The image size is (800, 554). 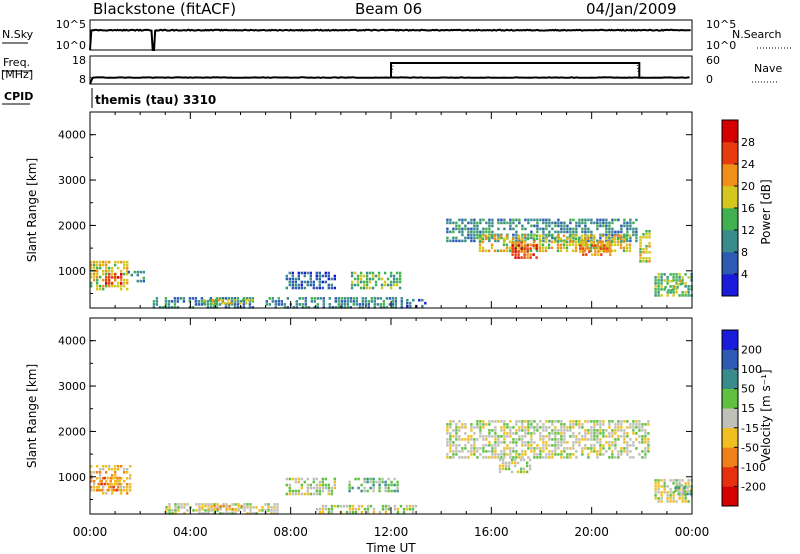 I want to click on velocity-colorbar-segment, so click(x=730, y=476).